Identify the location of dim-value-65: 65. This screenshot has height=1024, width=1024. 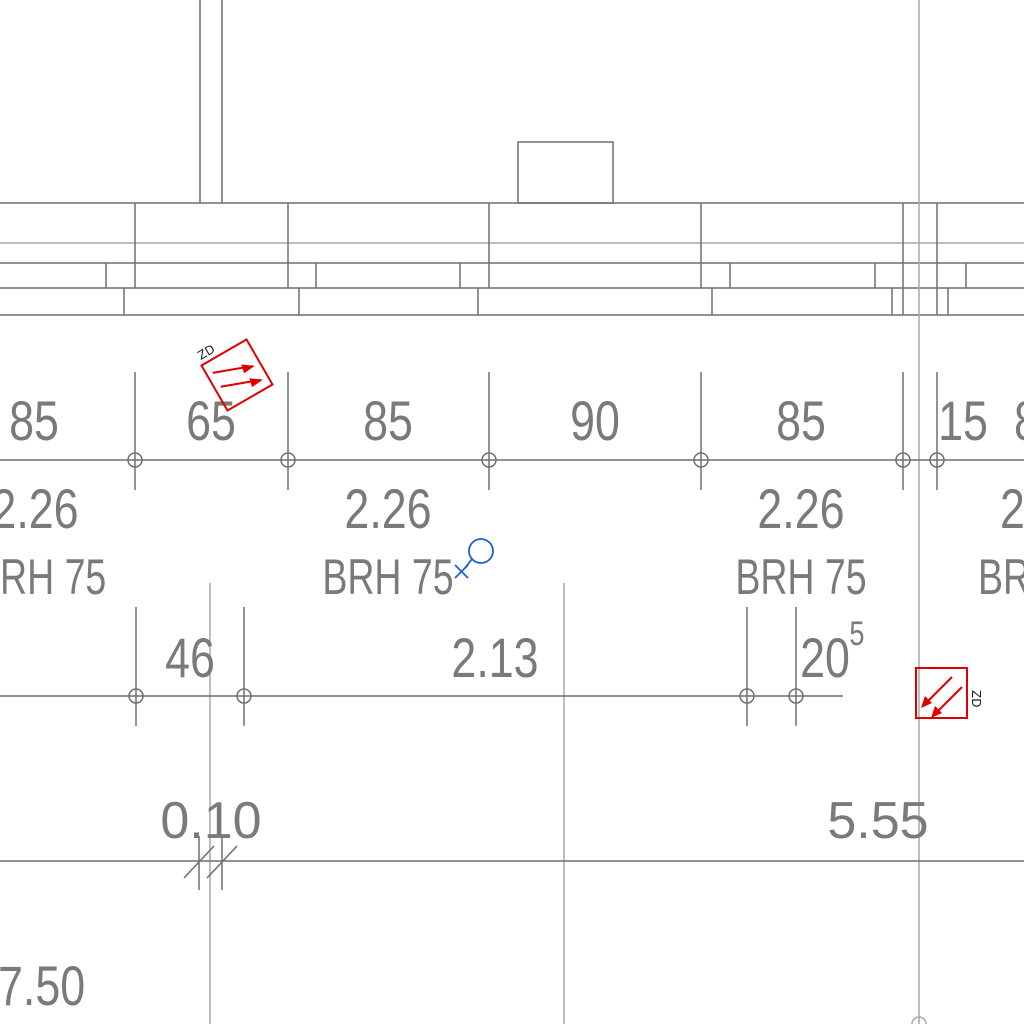
(211, 420).